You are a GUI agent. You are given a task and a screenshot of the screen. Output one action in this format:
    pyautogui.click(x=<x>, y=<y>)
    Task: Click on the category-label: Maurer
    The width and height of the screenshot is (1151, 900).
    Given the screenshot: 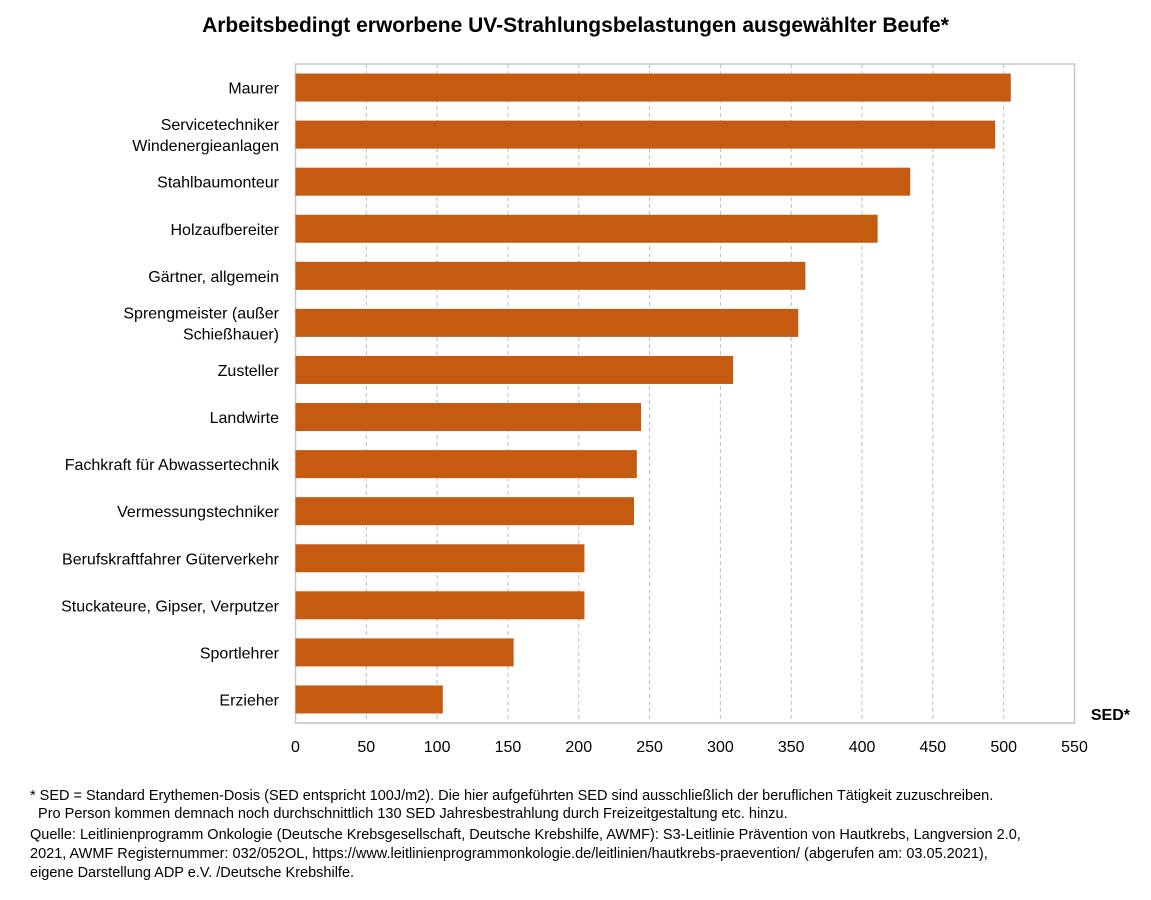 What is the action you would take?
    pyautogui.click(x=253, y=89)
    